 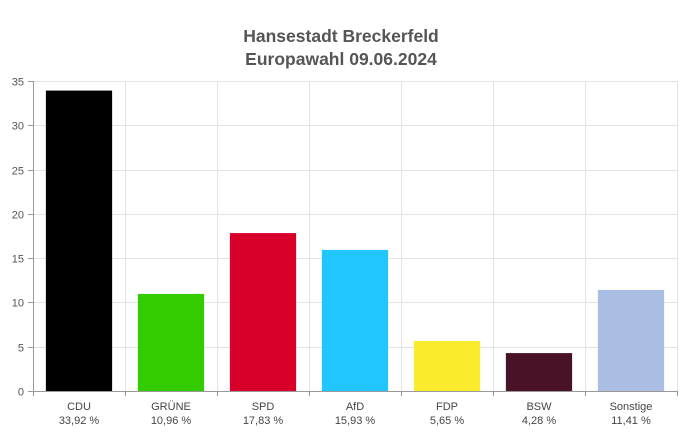 What do you see at coordinates (18, 127) in the screenshot?
I see `y-tick-label: 30` at bounding box center [18, 127].